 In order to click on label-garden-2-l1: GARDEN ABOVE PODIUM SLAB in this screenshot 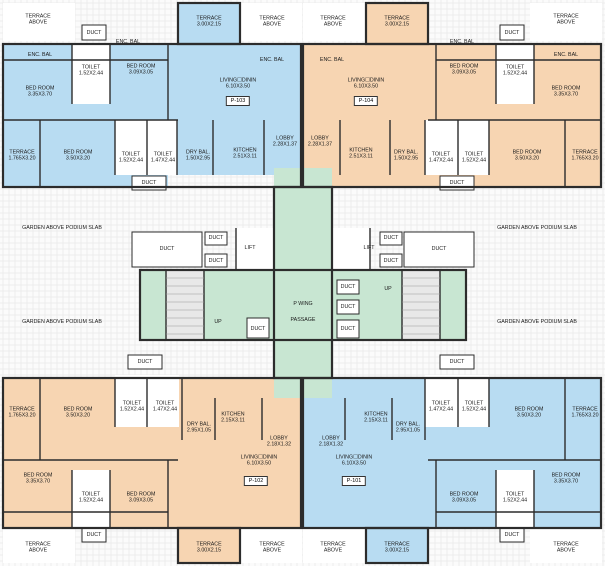, I will do `click(537, 227)`.